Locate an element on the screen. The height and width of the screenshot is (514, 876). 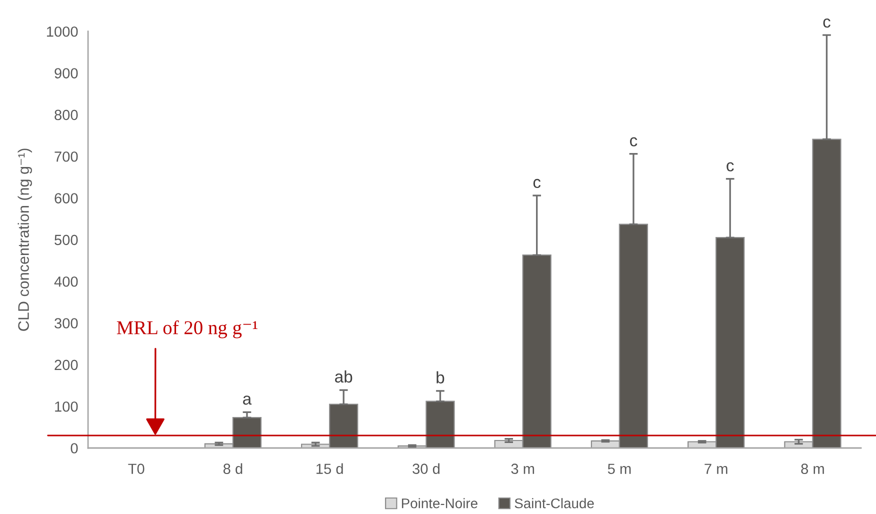
annotation: ab is located at coordinates (343, 376).